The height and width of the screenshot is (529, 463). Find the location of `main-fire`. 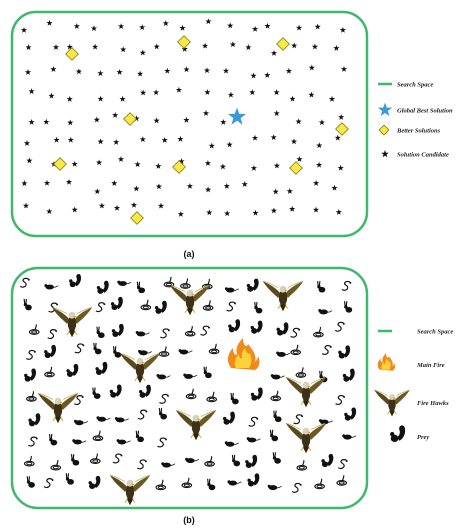

main-fire is located at coordinates (243, 354).